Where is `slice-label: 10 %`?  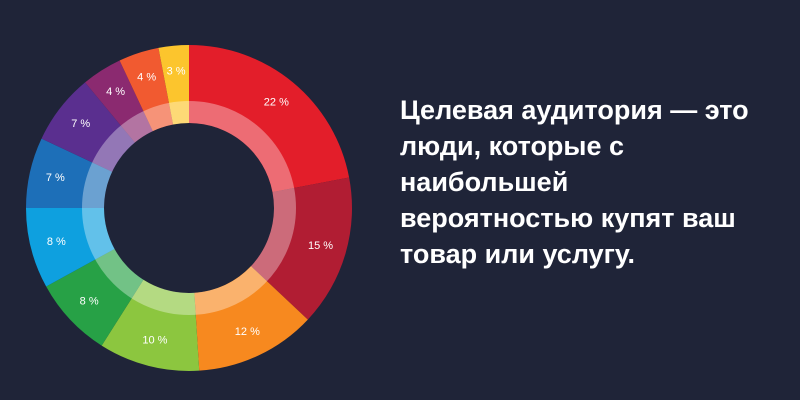
slice-label: 10 % is located at coordinates (154, 341).